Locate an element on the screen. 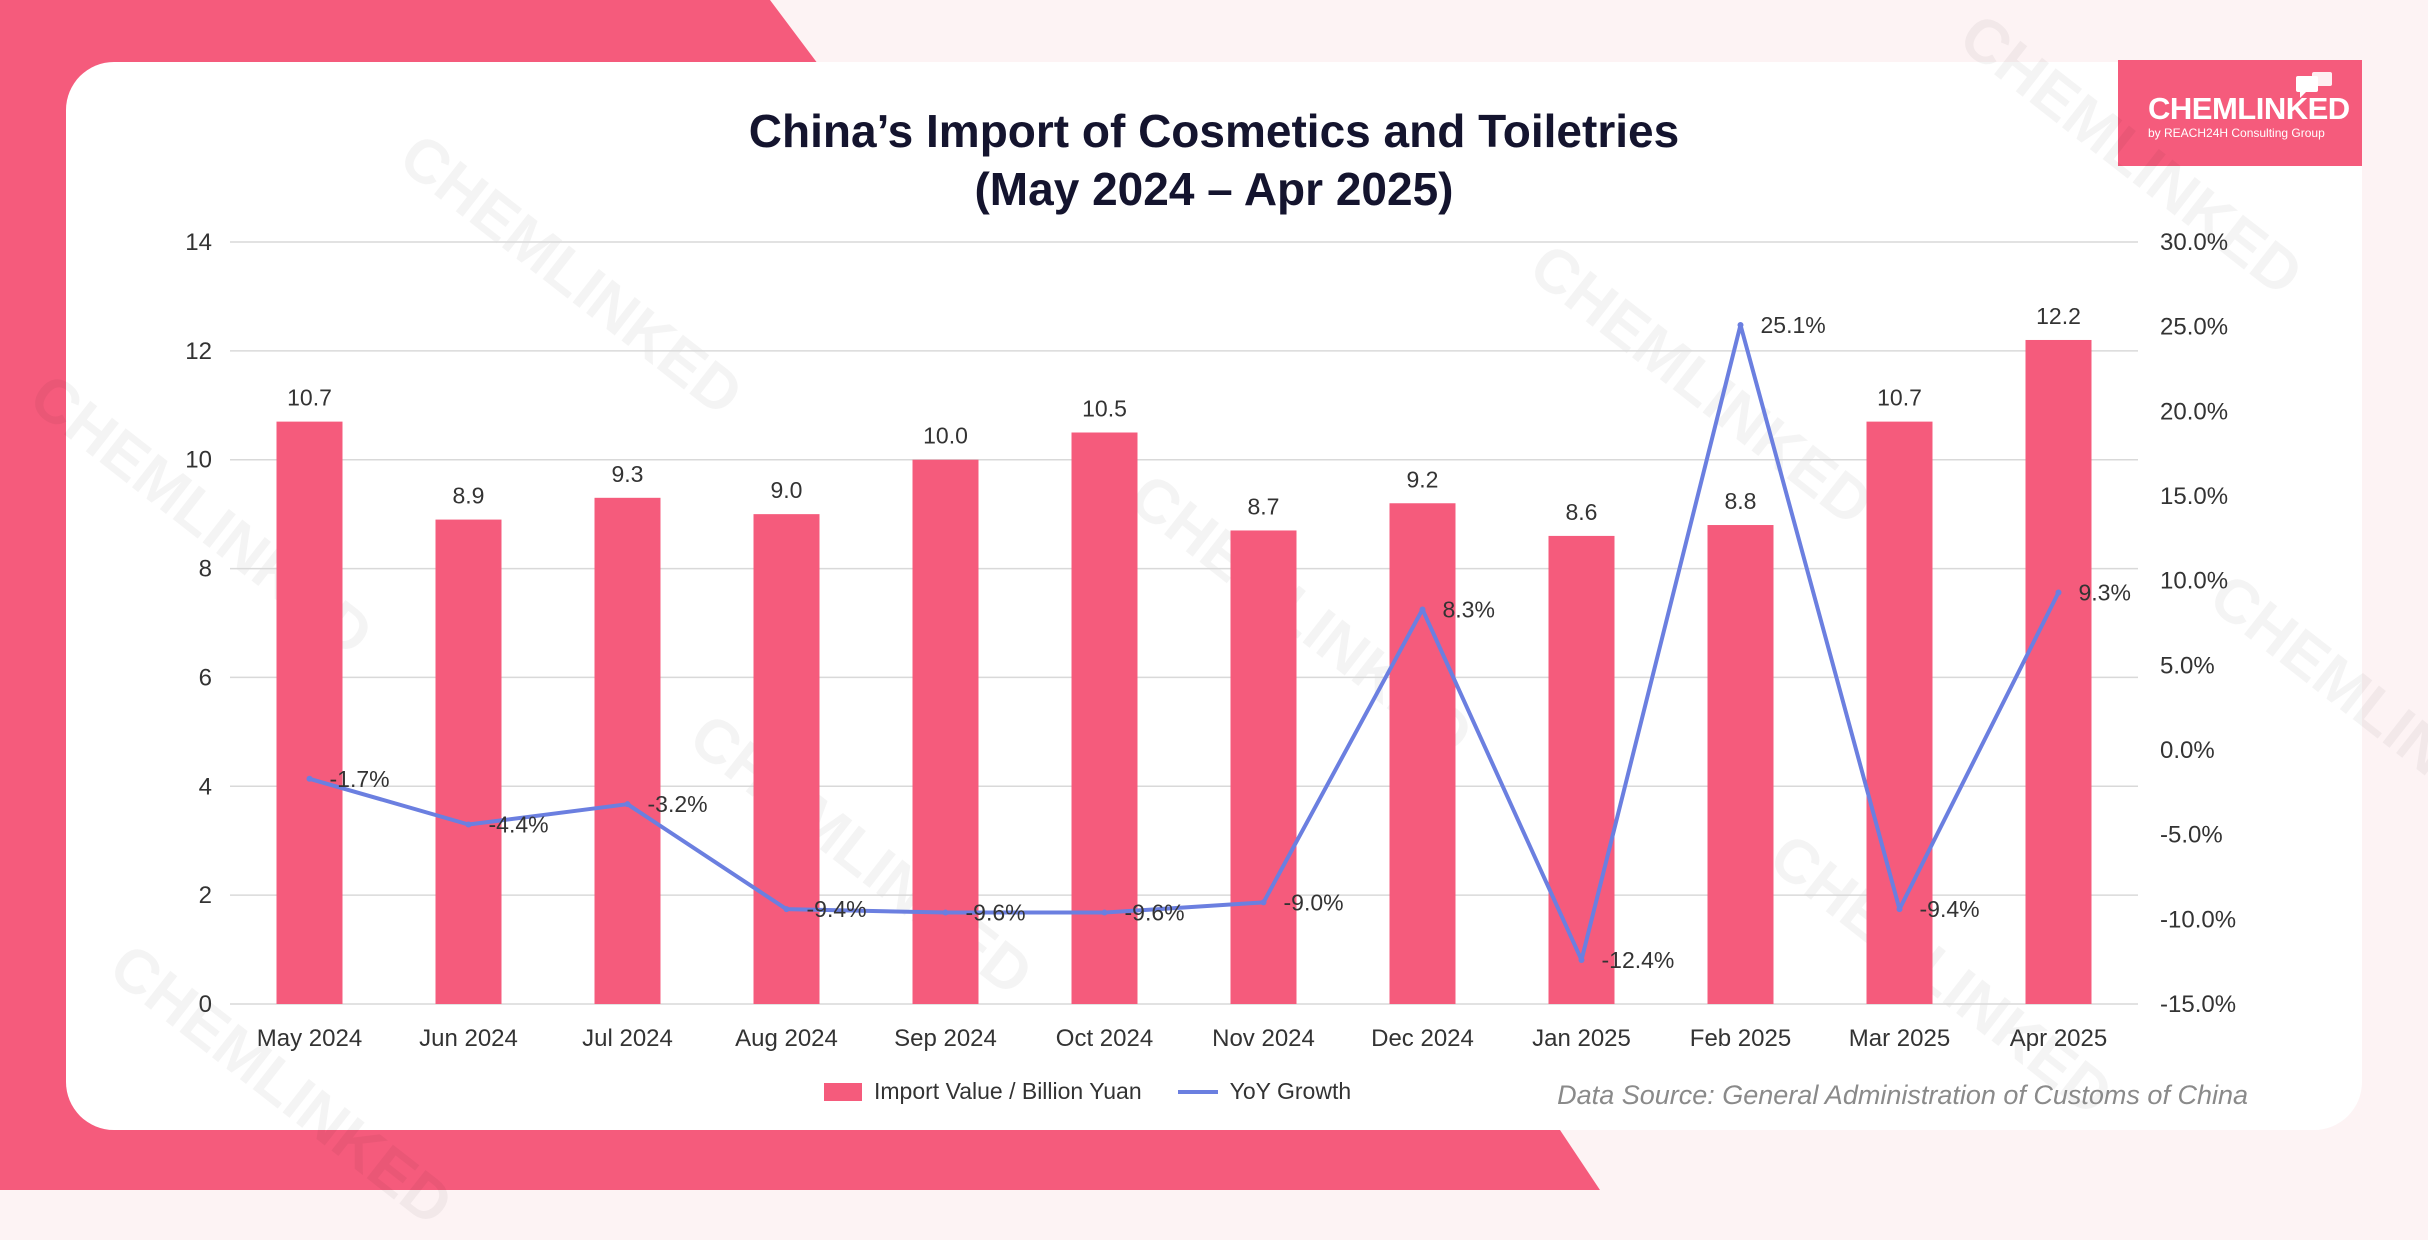 The height and width of the screenshot is (1240, 2428). legend-label-yoy: YoY Growth is located at coordinates (1290, 1091).